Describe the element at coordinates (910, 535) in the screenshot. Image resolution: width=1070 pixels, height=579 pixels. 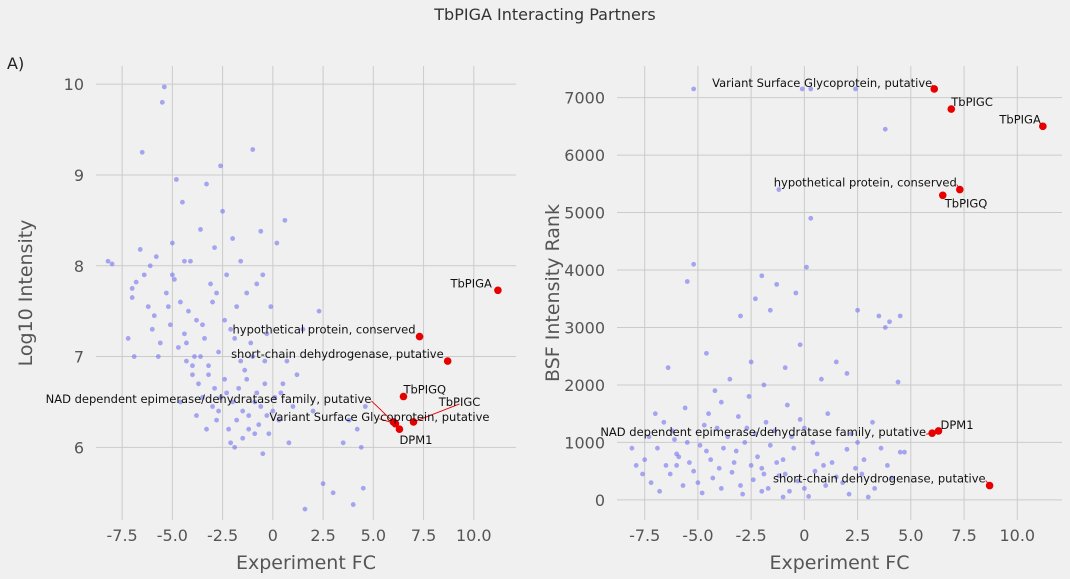
I see `x-tick-label: 5.0` at that location.